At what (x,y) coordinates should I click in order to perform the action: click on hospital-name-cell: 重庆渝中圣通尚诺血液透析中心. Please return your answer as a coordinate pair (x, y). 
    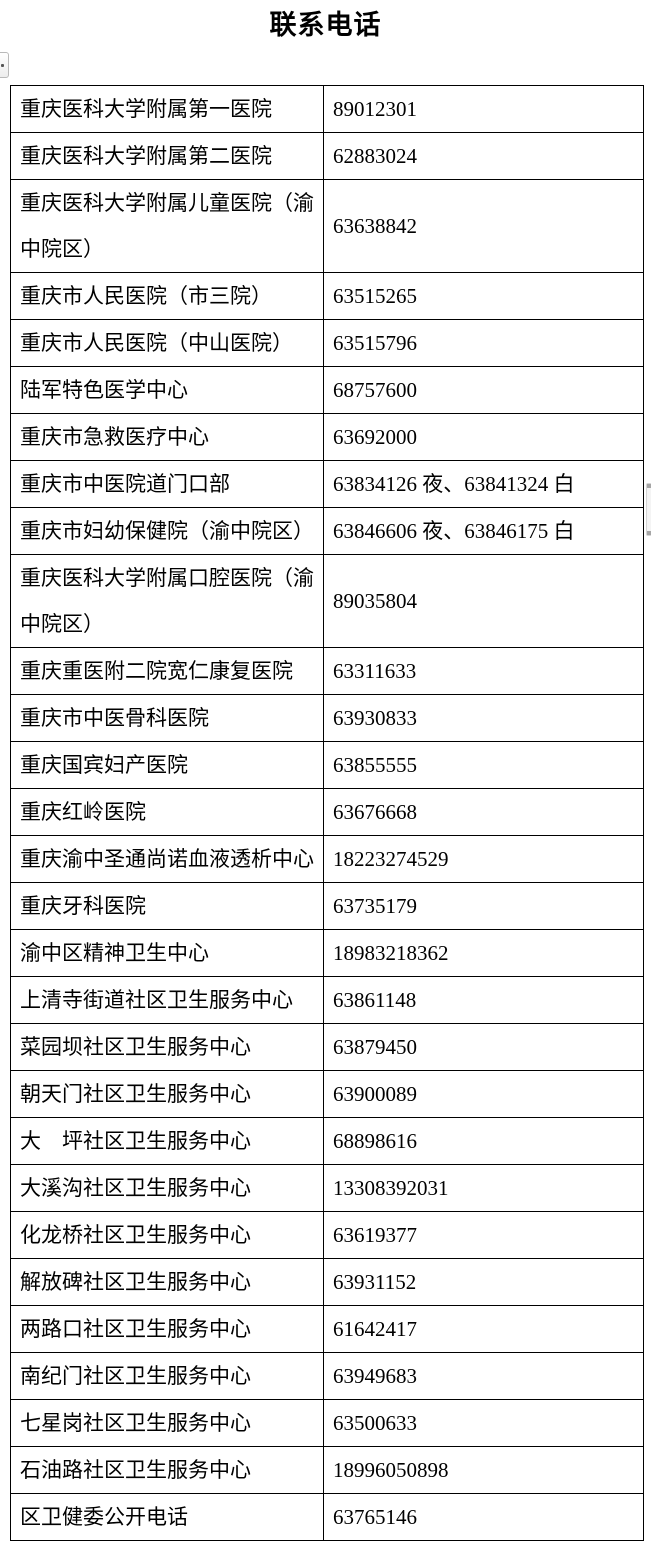
    Looking at the image, I should click on (167, 859).